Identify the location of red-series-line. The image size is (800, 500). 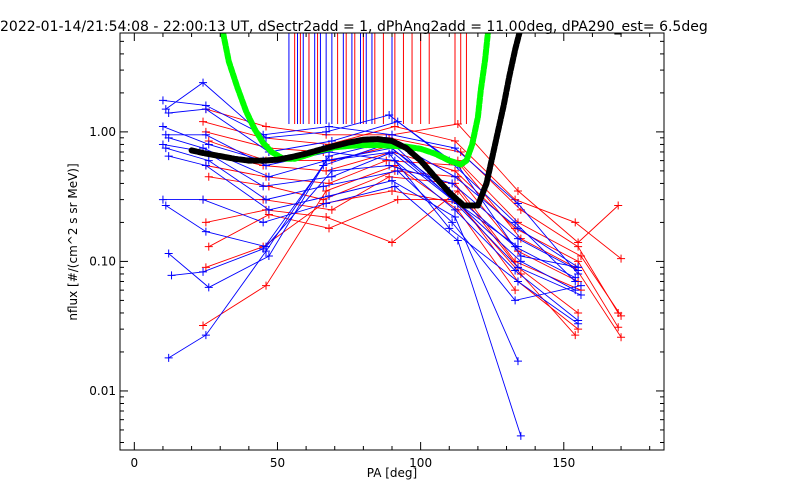
(412, 176).